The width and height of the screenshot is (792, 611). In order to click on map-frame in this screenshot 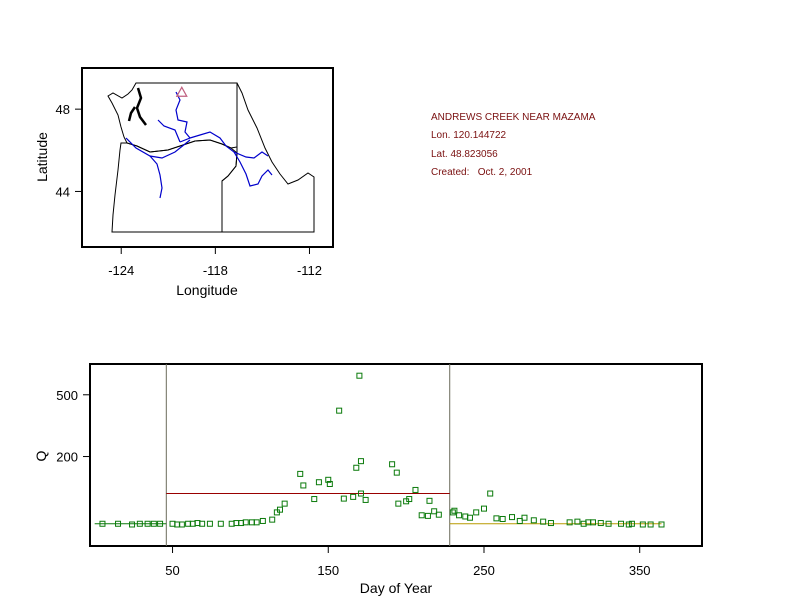, I will do `click(207, 157)`.